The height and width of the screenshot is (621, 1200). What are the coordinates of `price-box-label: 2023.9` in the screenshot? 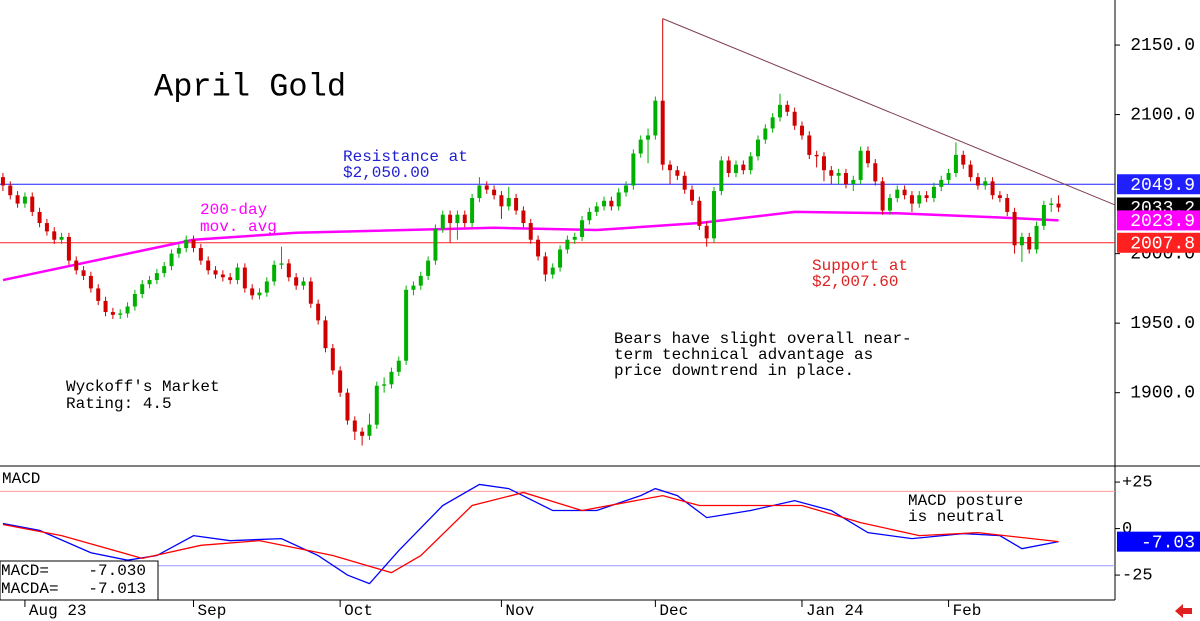 It's located at (1162, 222).